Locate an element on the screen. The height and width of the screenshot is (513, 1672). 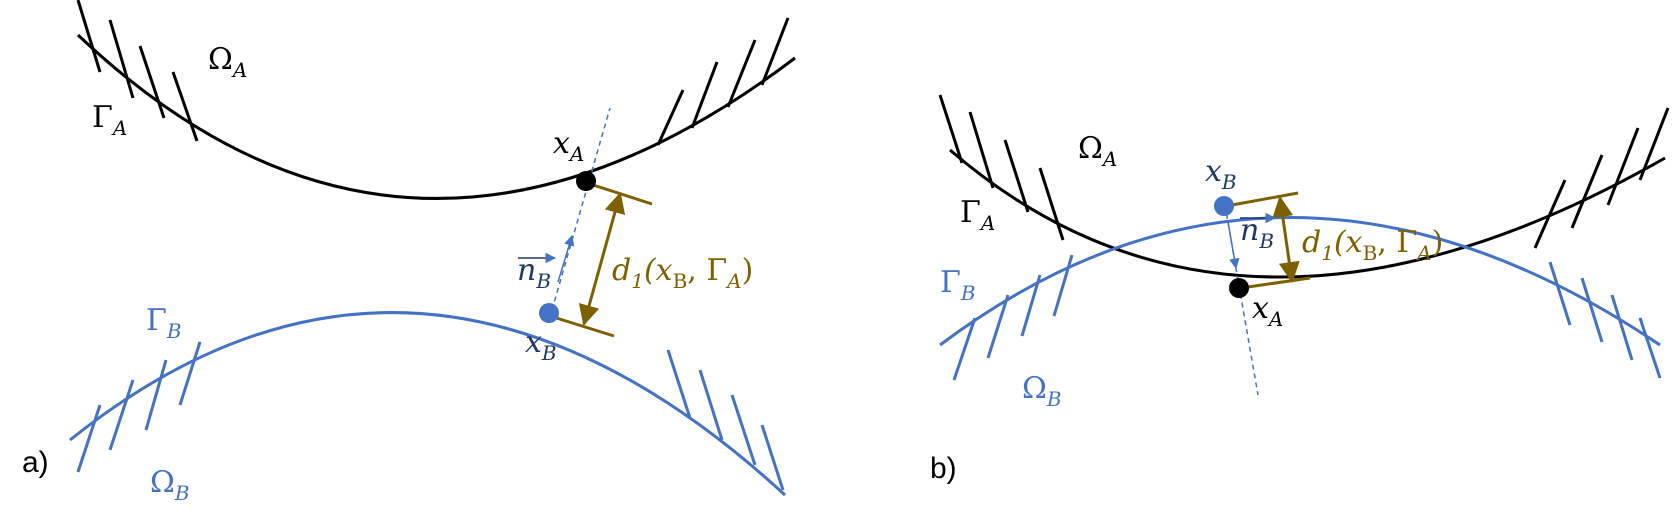
panel-b-point-xa is located at coordinates (1239, 288).